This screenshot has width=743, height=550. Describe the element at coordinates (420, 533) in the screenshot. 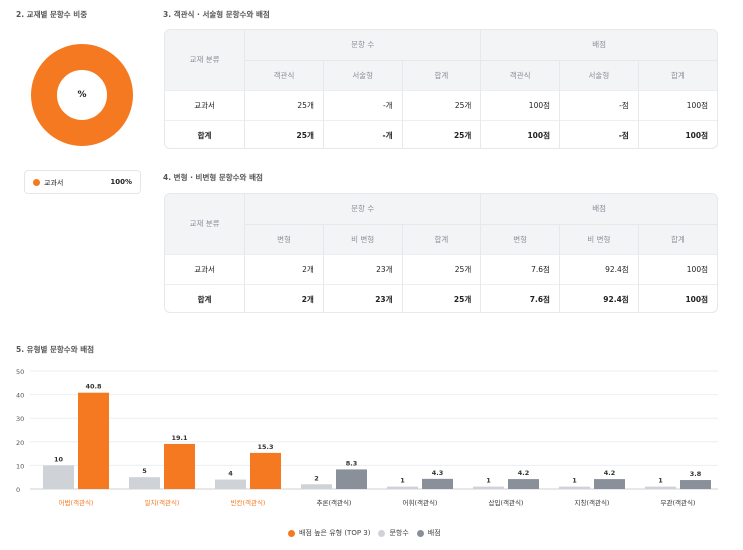

I see `legend-dot-score` at that location.